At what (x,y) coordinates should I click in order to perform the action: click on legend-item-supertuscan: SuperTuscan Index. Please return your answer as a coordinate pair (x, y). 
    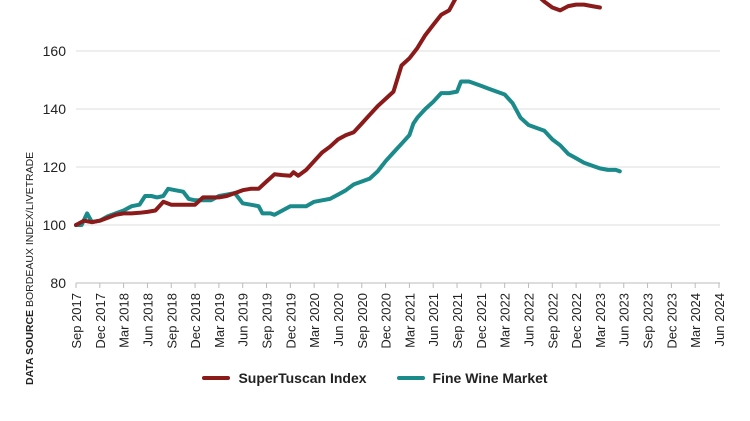
    Looking at the image, I should click on (284, 378).